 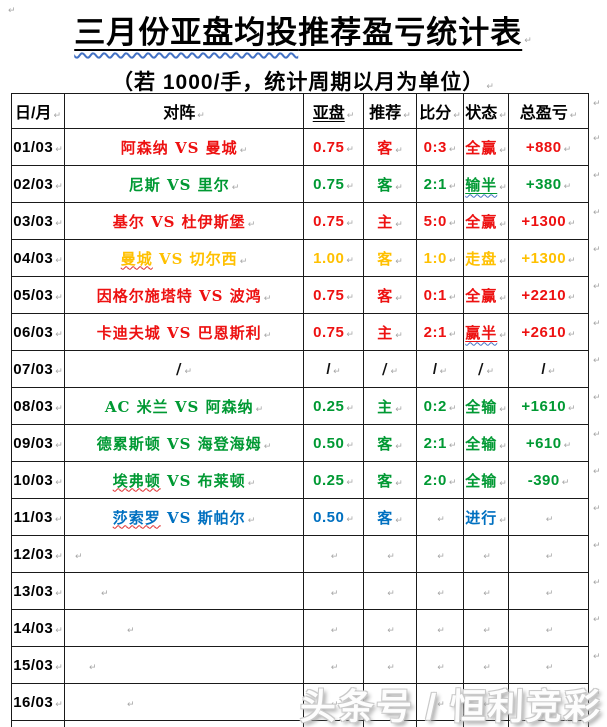 What do you see at coordinates (481, 517) in the screenshot?
I see `status-value: 进行` at bounding box center [481, 517].